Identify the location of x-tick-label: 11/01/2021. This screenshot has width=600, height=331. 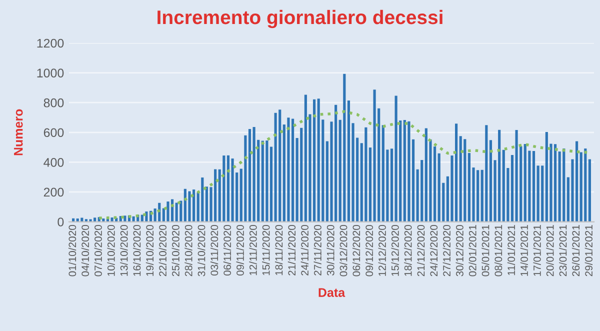
(511, 250).